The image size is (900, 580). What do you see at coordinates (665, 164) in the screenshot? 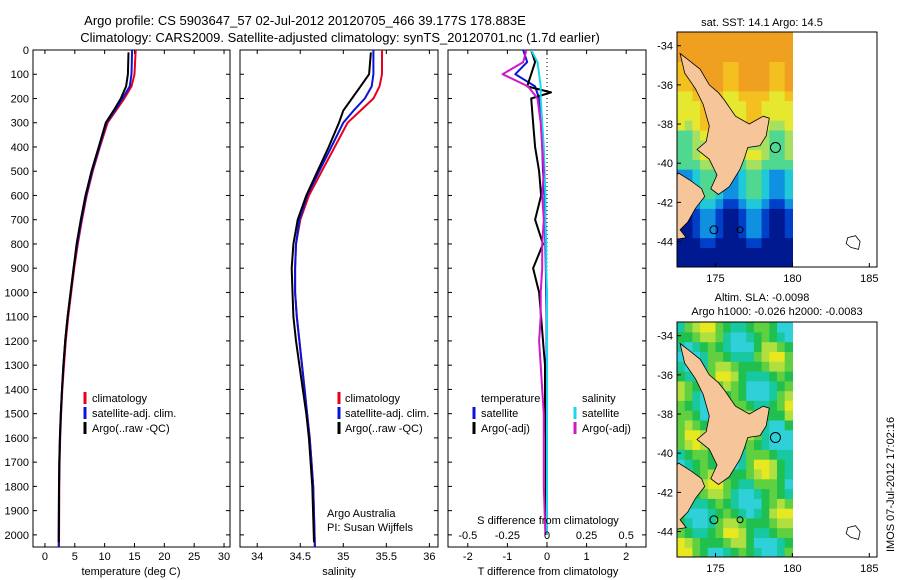
I see `map-lat-tick-label: -40` at bounding box center [665, 164].